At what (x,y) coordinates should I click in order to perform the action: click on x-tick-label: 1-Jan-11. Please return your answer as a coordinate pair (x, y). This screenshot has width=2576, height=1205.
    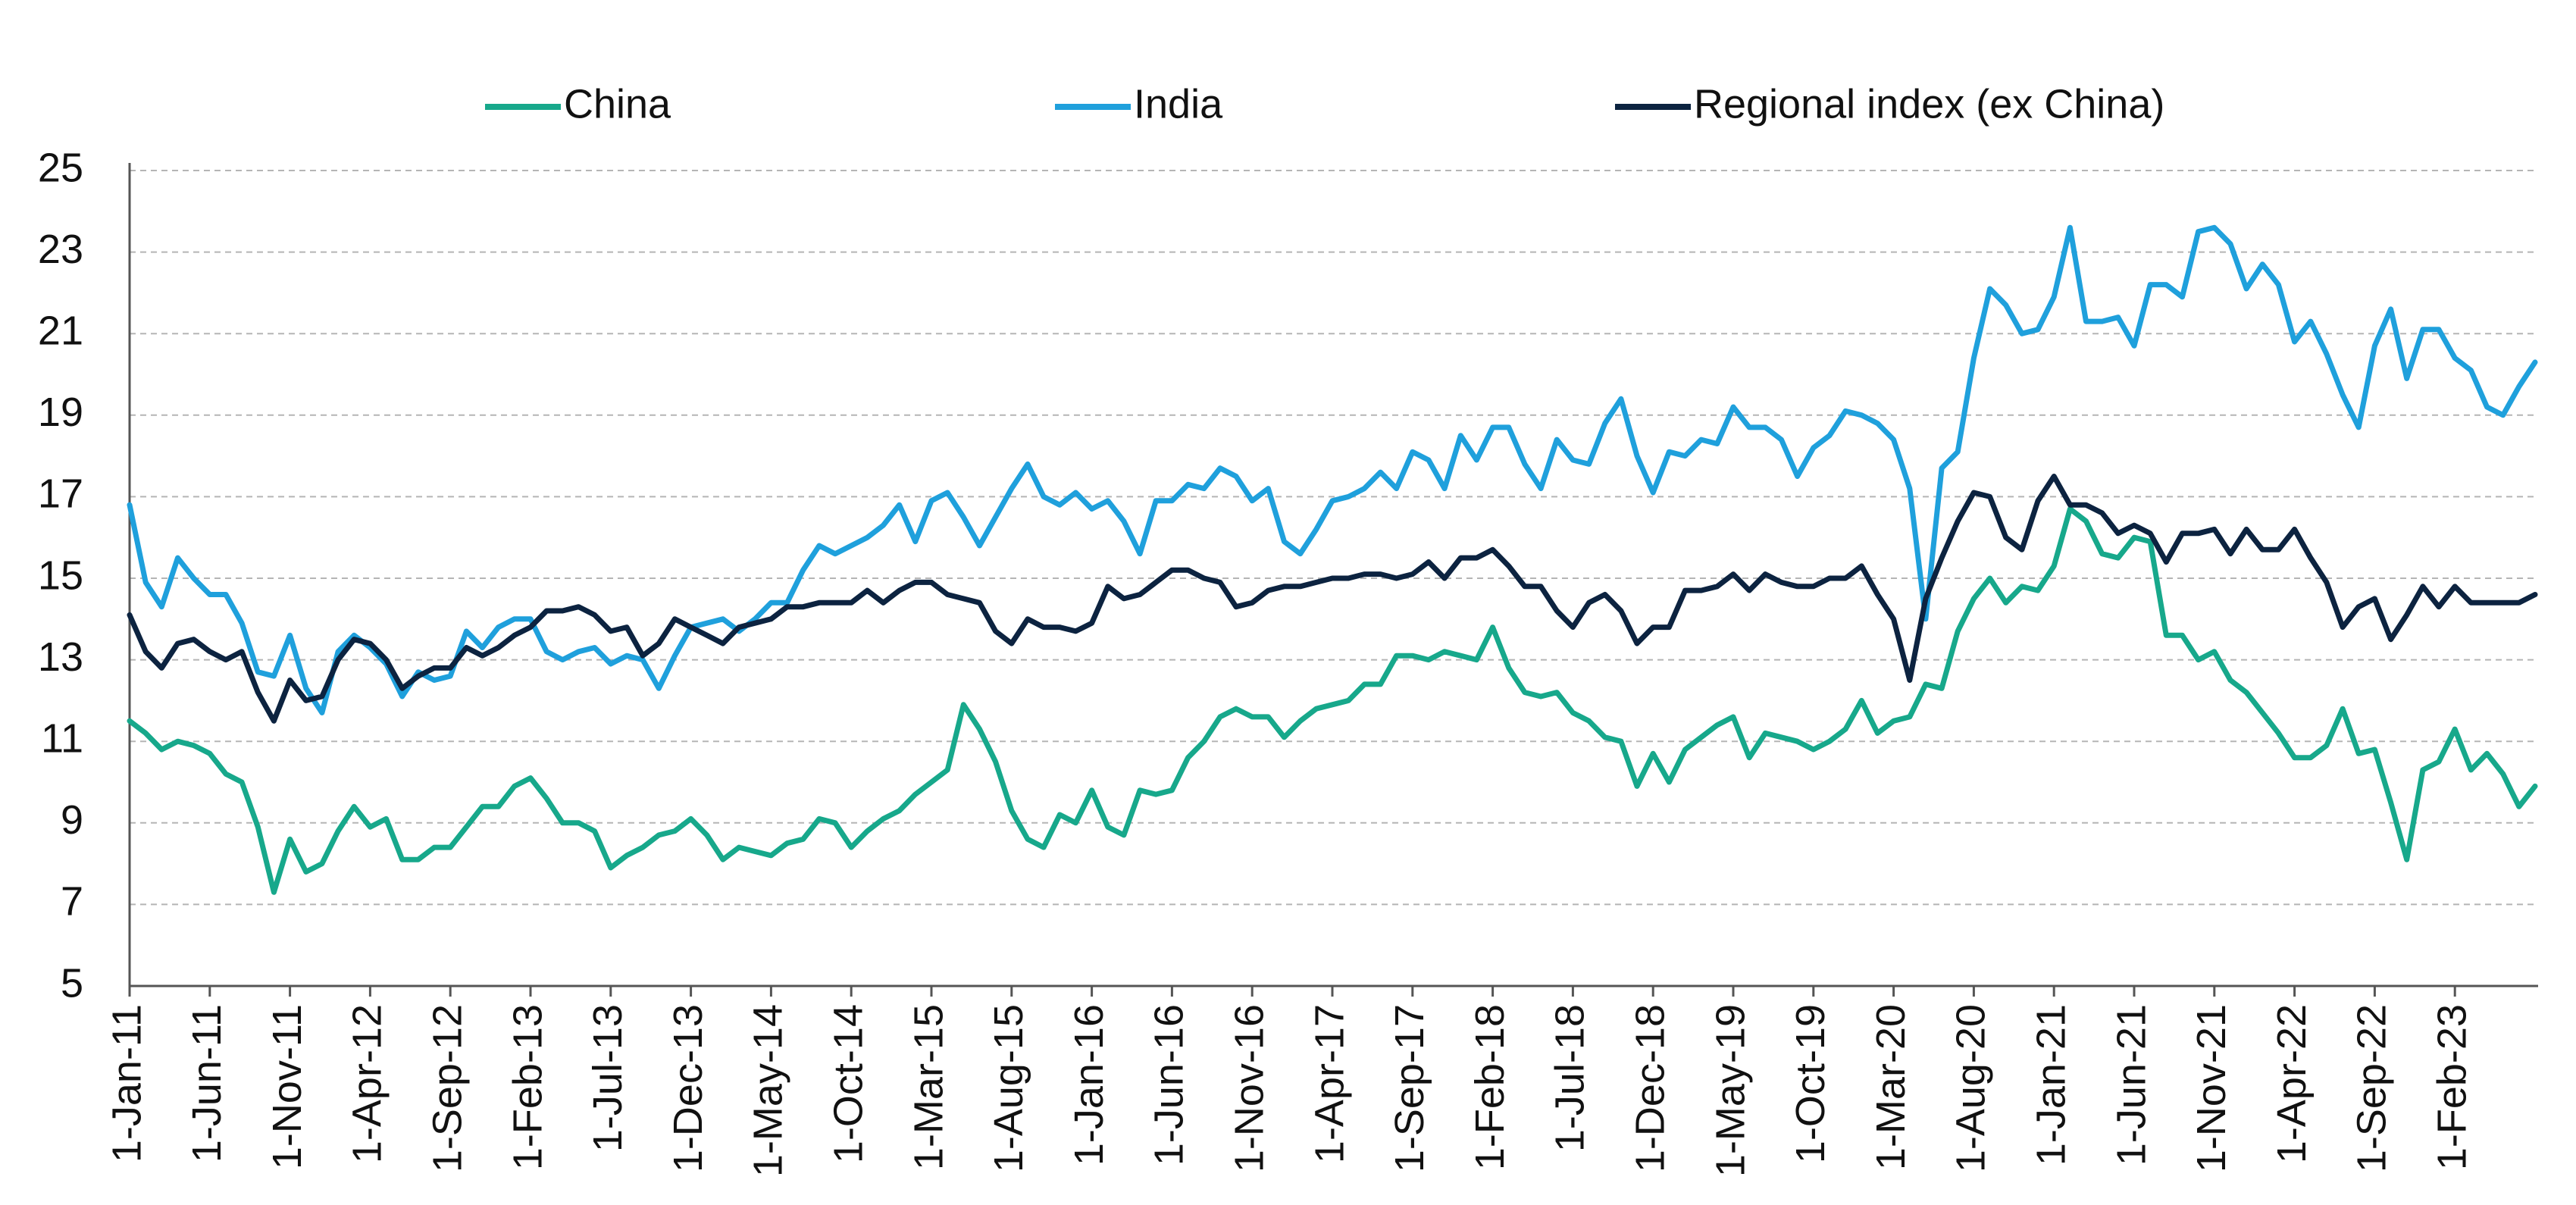
    Looking at the image, I should click on (127, 1083).